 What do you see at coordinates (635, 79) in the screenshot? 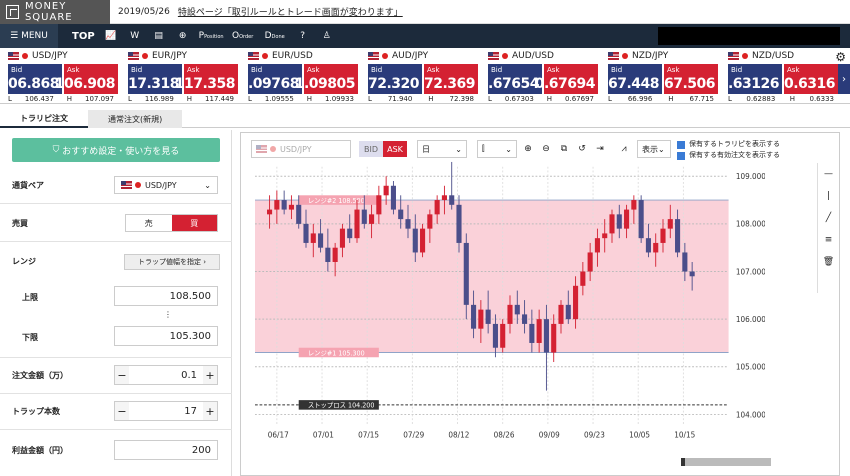
I see `bid-price-button: Bid 67.448` at bounding box center [635, 79].